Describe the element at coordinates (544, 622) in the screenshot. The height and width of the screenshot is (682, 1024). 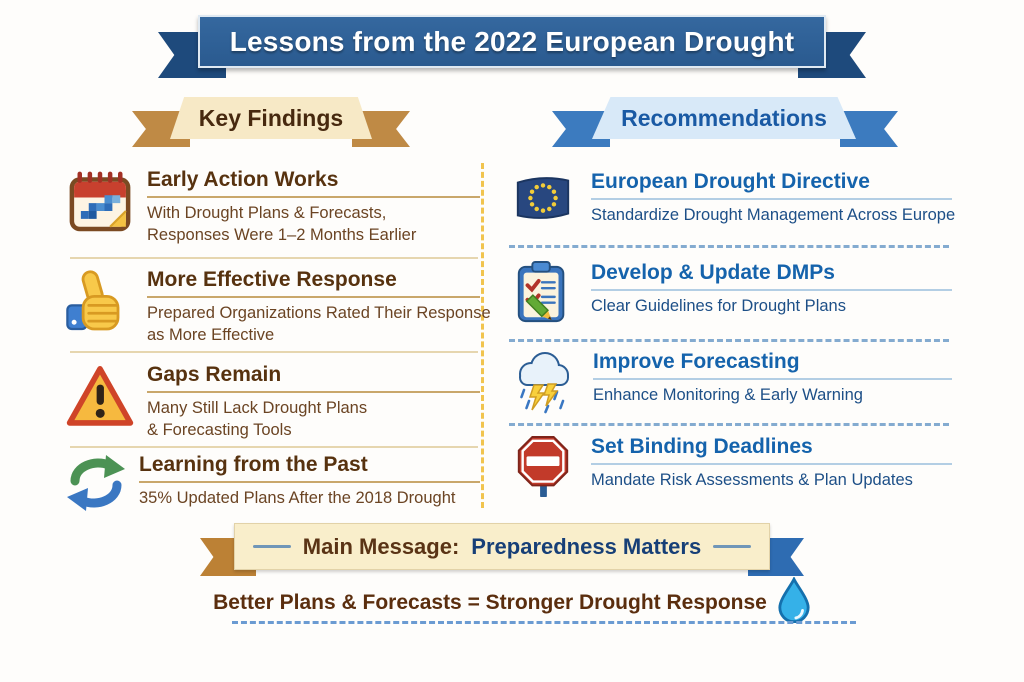
I see `footer-dashed-line` at that location.